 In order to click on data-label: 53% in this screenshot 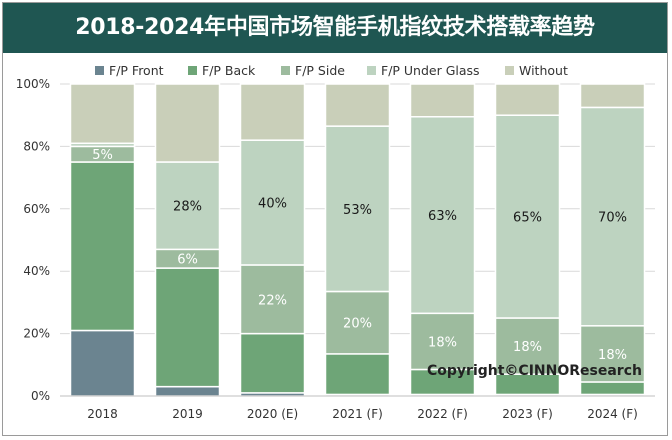, I will do `click(357, 210)`.